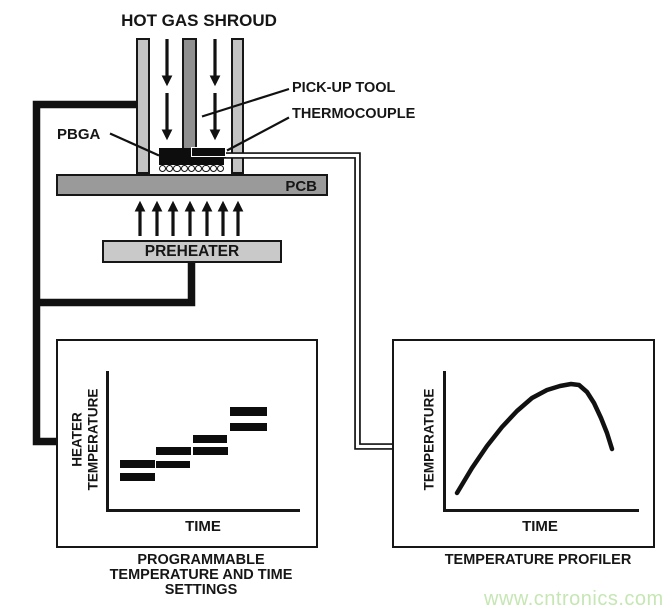 The width and height of the screenshot is (671, 616). Describe the element at coordinates (344, 88) in the screenshot. I see `pickup-tool-label: PICK-UP TOOL` at that location.